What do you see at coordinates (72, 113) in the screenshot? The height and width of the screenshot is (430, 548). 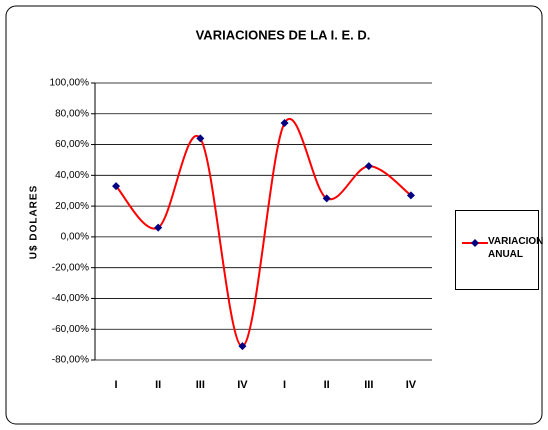 I see `y-tick-label: 80,00%` at bounding box center [72, 113].